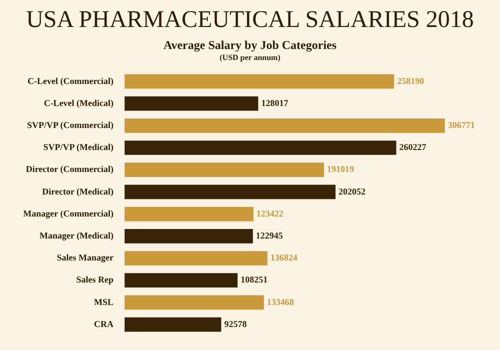  I want to click on y-tick-label: Sales Rep, so click(95, 279).